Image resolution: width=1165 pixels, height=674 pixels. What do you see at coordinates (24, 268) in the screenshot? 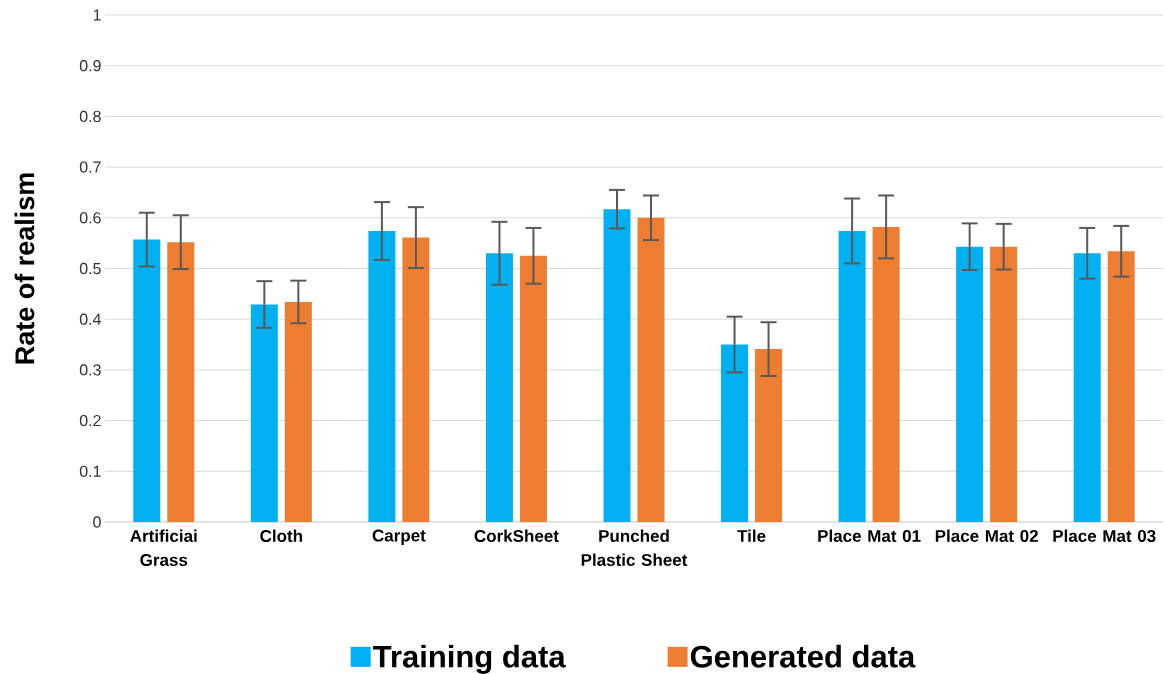
I see `y-axis-title: Rate of realism` at bounding box center [24, 268].